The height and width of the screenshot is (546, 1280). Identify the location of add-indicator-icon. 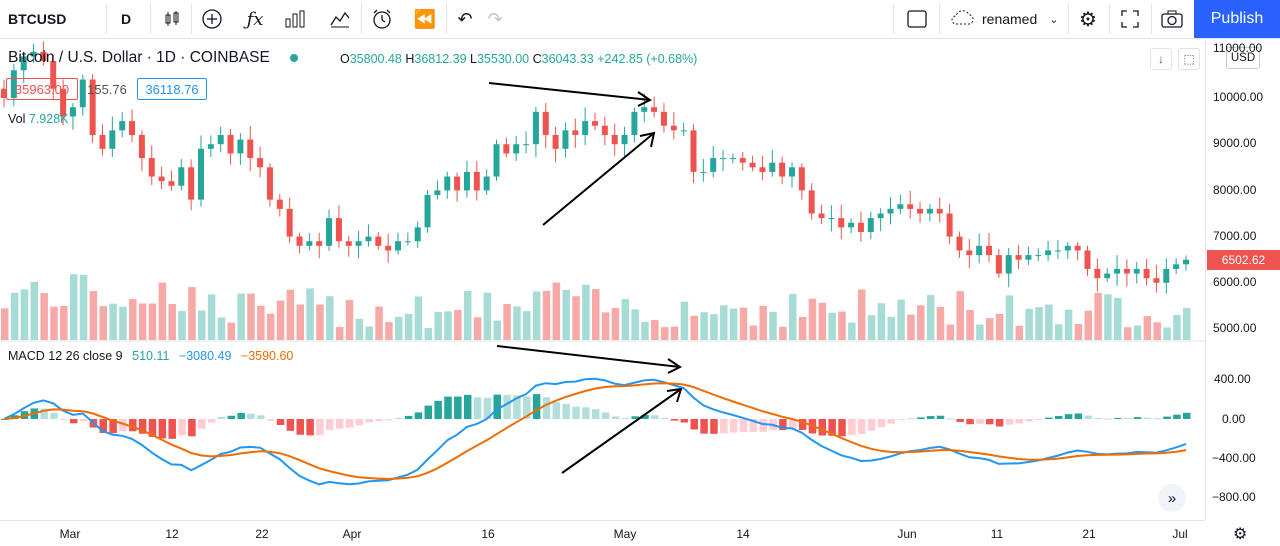
(212, 19).